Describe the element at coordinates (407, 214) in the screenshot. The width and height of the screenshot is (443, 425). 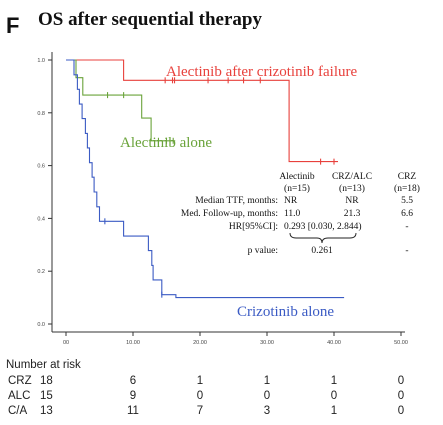
I see `annot-row2-val3: 6.6` at that location.